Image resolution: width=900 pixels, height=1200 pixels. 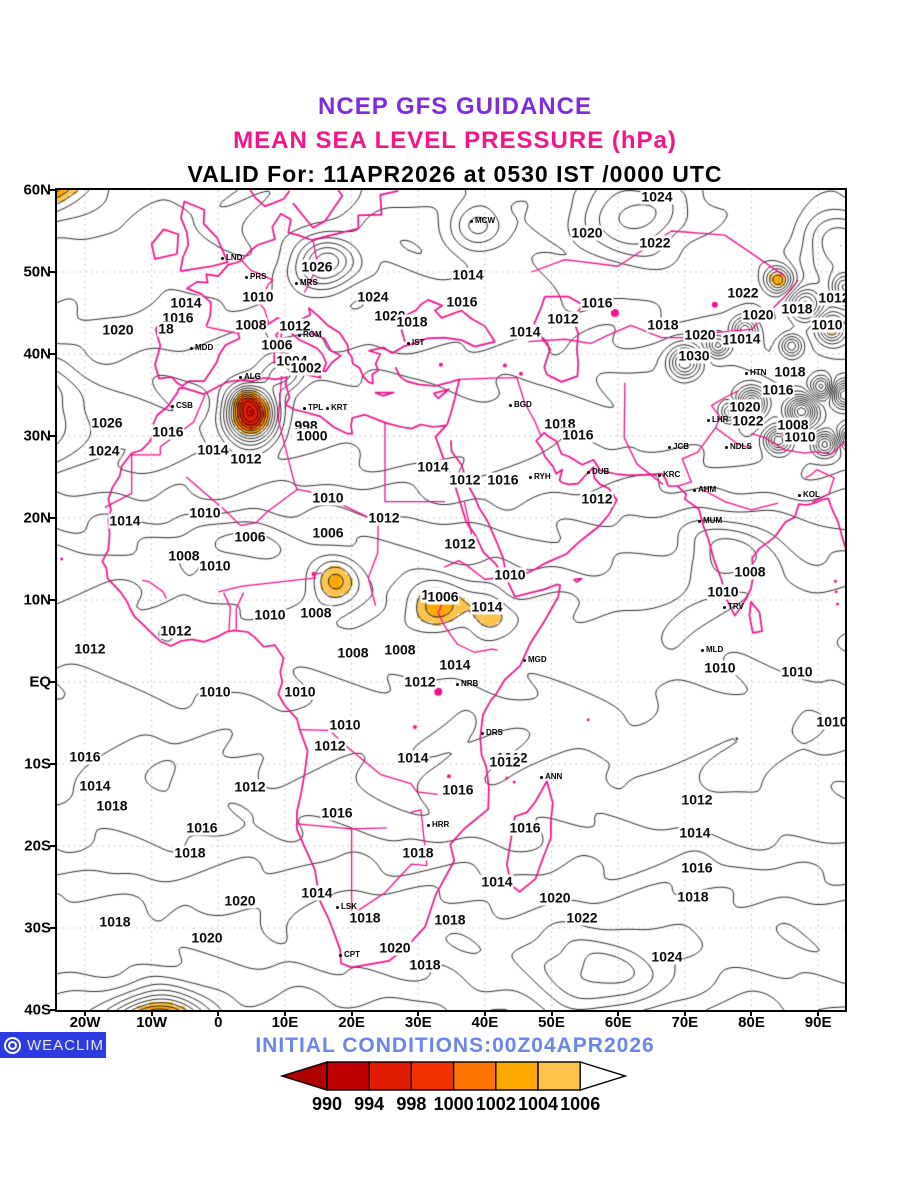 I want to click on initial-conditions-text: INITIAL CONDITIONS:00Z04APR2026, so click(x=455, y=1045).